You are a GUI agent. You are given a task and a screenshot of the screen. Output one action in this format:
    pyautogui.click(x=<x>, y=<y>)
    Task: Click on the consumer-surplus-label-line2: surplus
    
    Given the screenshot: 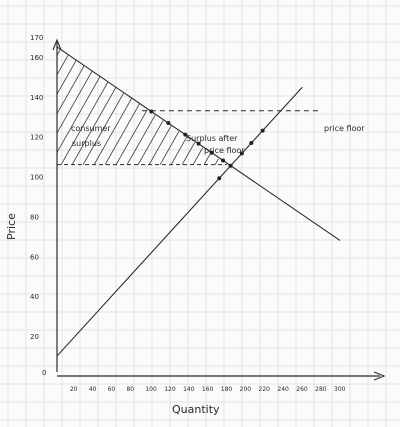 What is the action you would take?
    pyautogui.click(x=86, y=143)
    